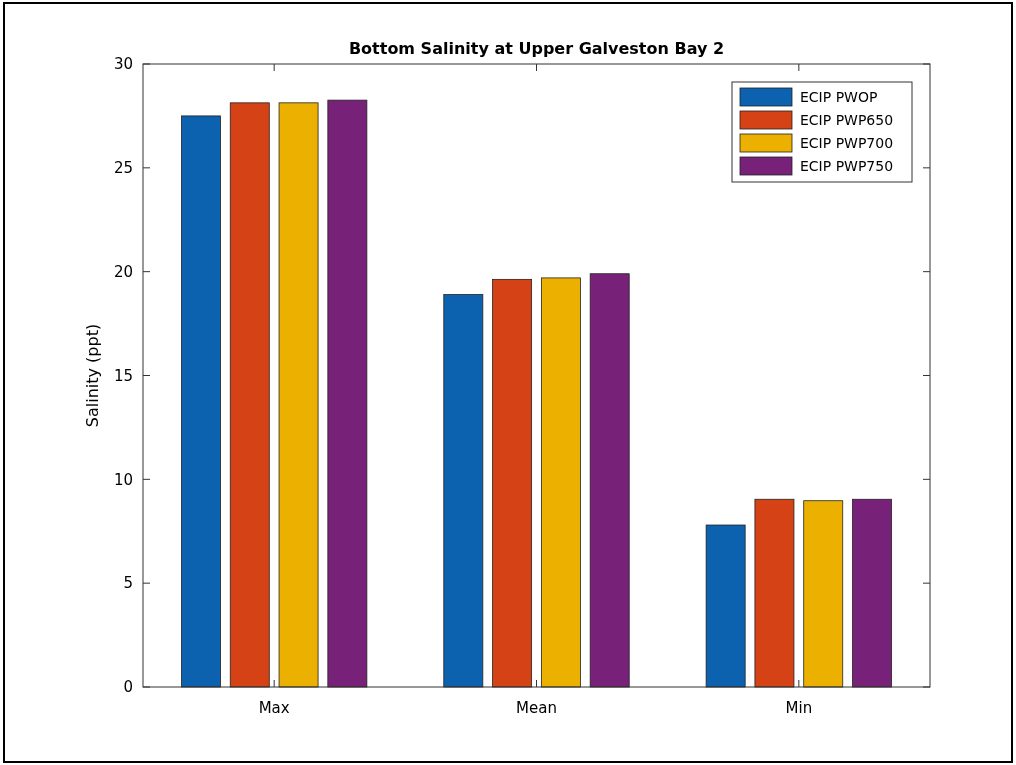 The width and height of the screenshot is (1016, 765). I want to click on chart-title: Bottom Salinity at Upper Galveston Bay 2, so click(536, 48).